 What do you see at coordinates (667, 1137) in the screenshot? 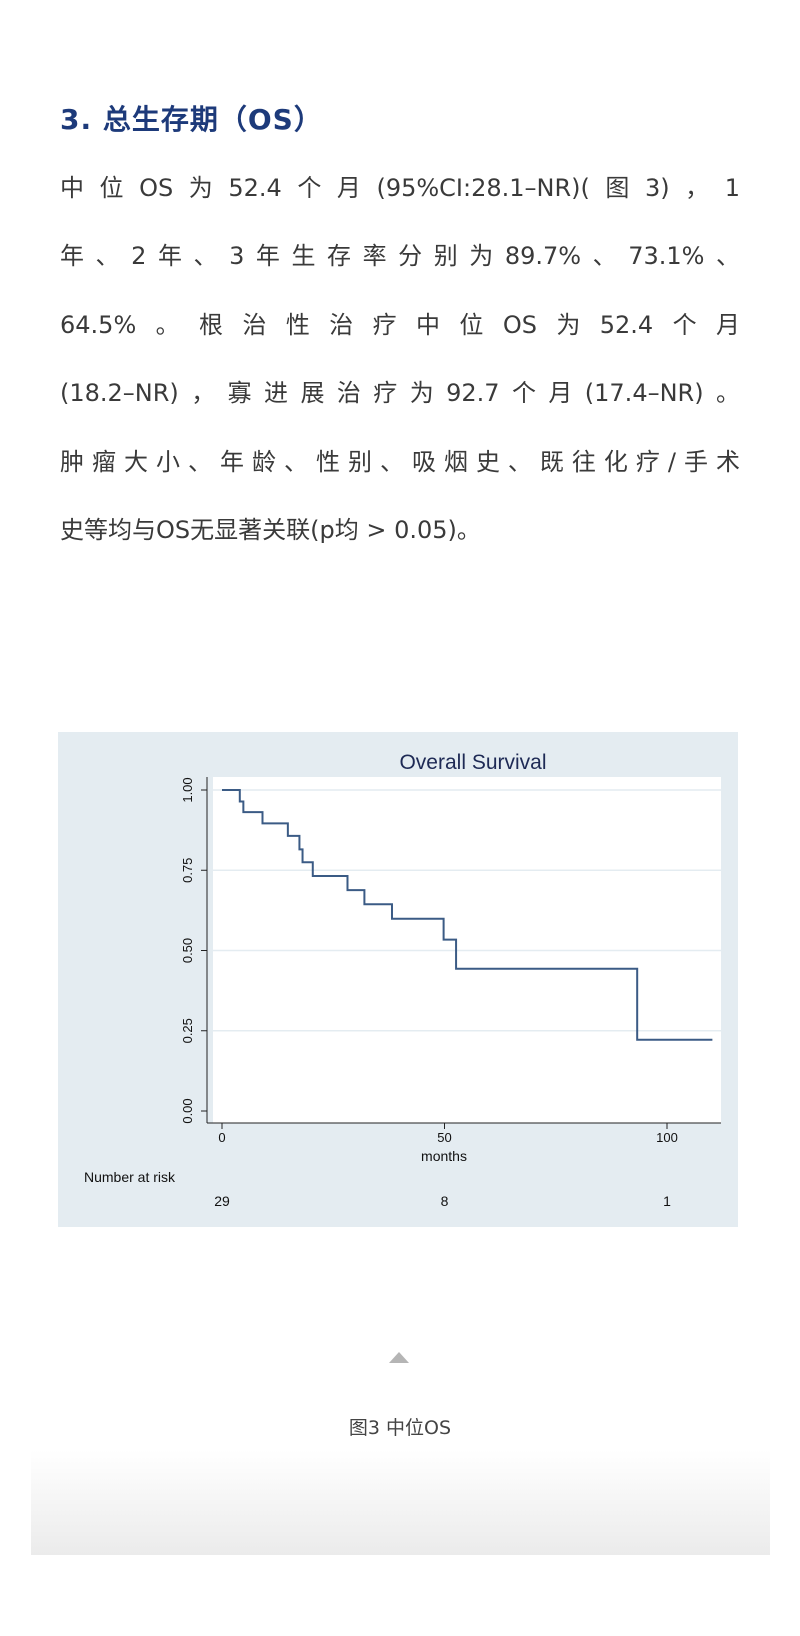
I see `x-tick-label: 100` at bounding box center [667, 1137].